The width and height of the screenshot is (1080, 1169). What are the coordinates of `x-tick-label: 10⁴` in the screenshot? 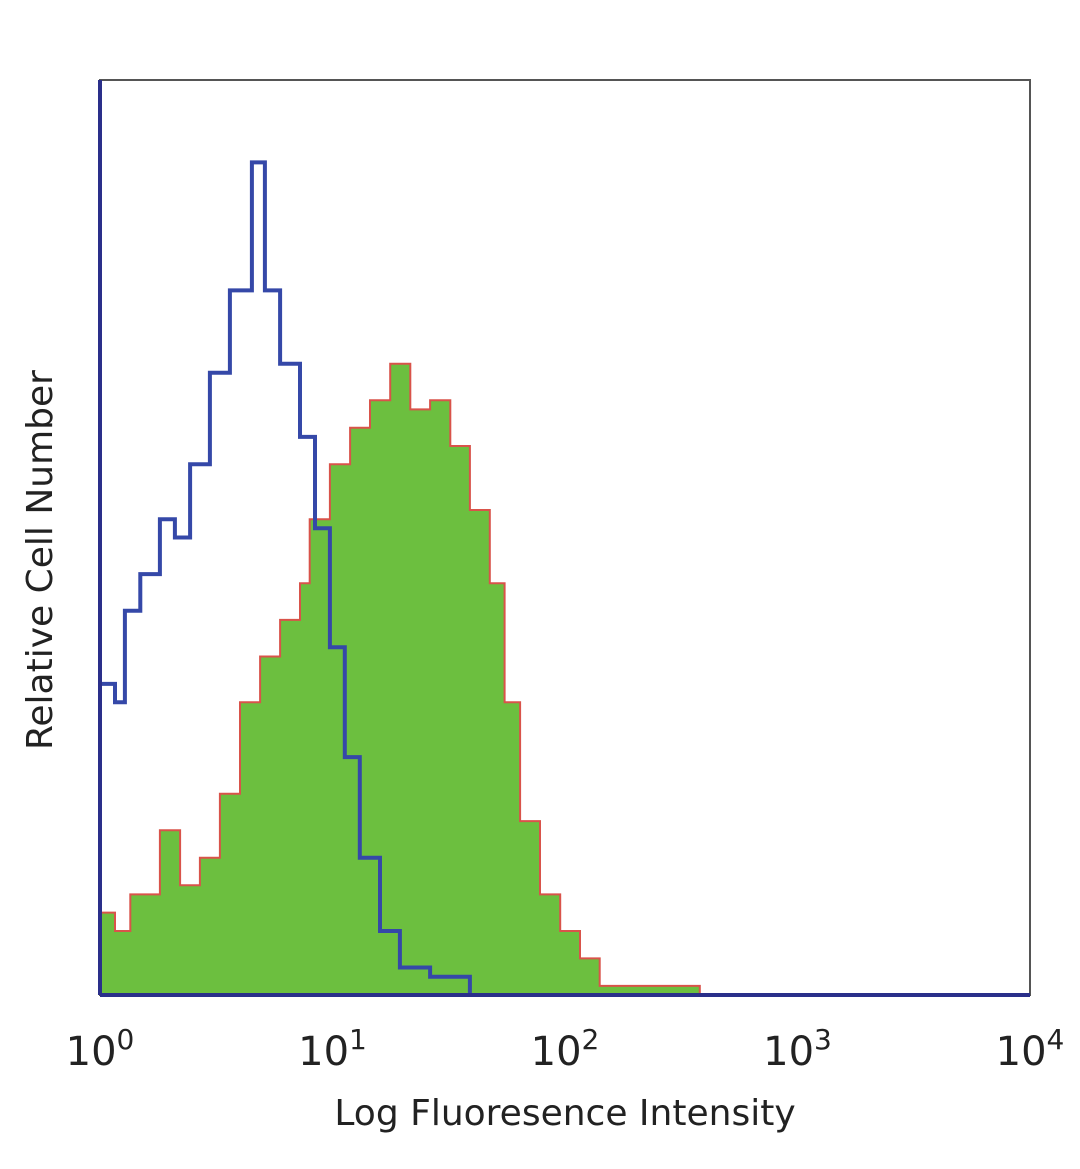 It's located at (1030, 1049).